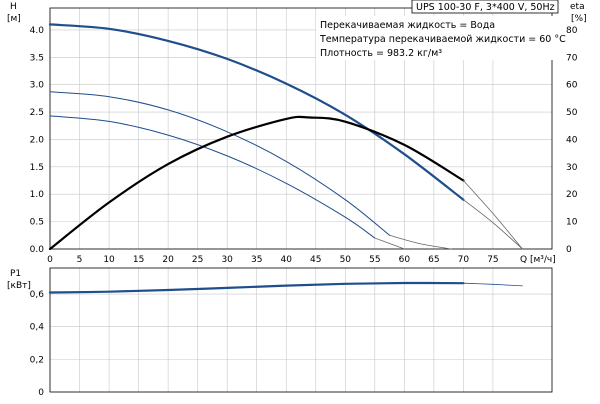 This screenshot has height=404, width=600. Describe the element at coordinates (538, 260) in the screenshot. I see `x-axis-label: Q [м³/ч]` at that location.